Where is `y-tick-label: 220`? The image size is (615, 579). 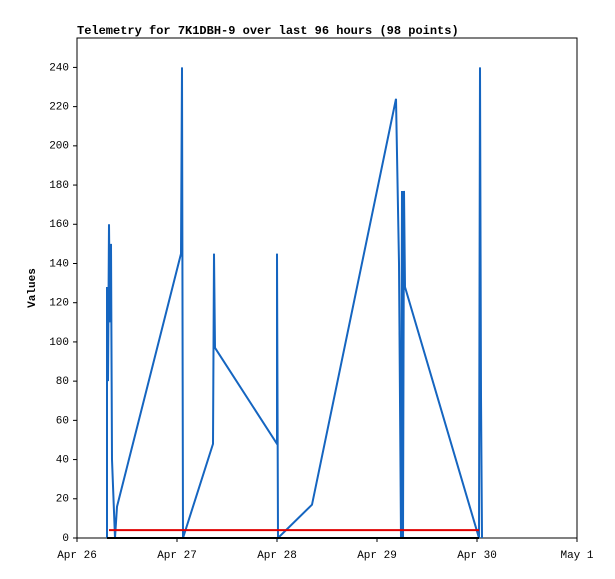
y-tick-label: 220 is located at coordinates (59, 108).